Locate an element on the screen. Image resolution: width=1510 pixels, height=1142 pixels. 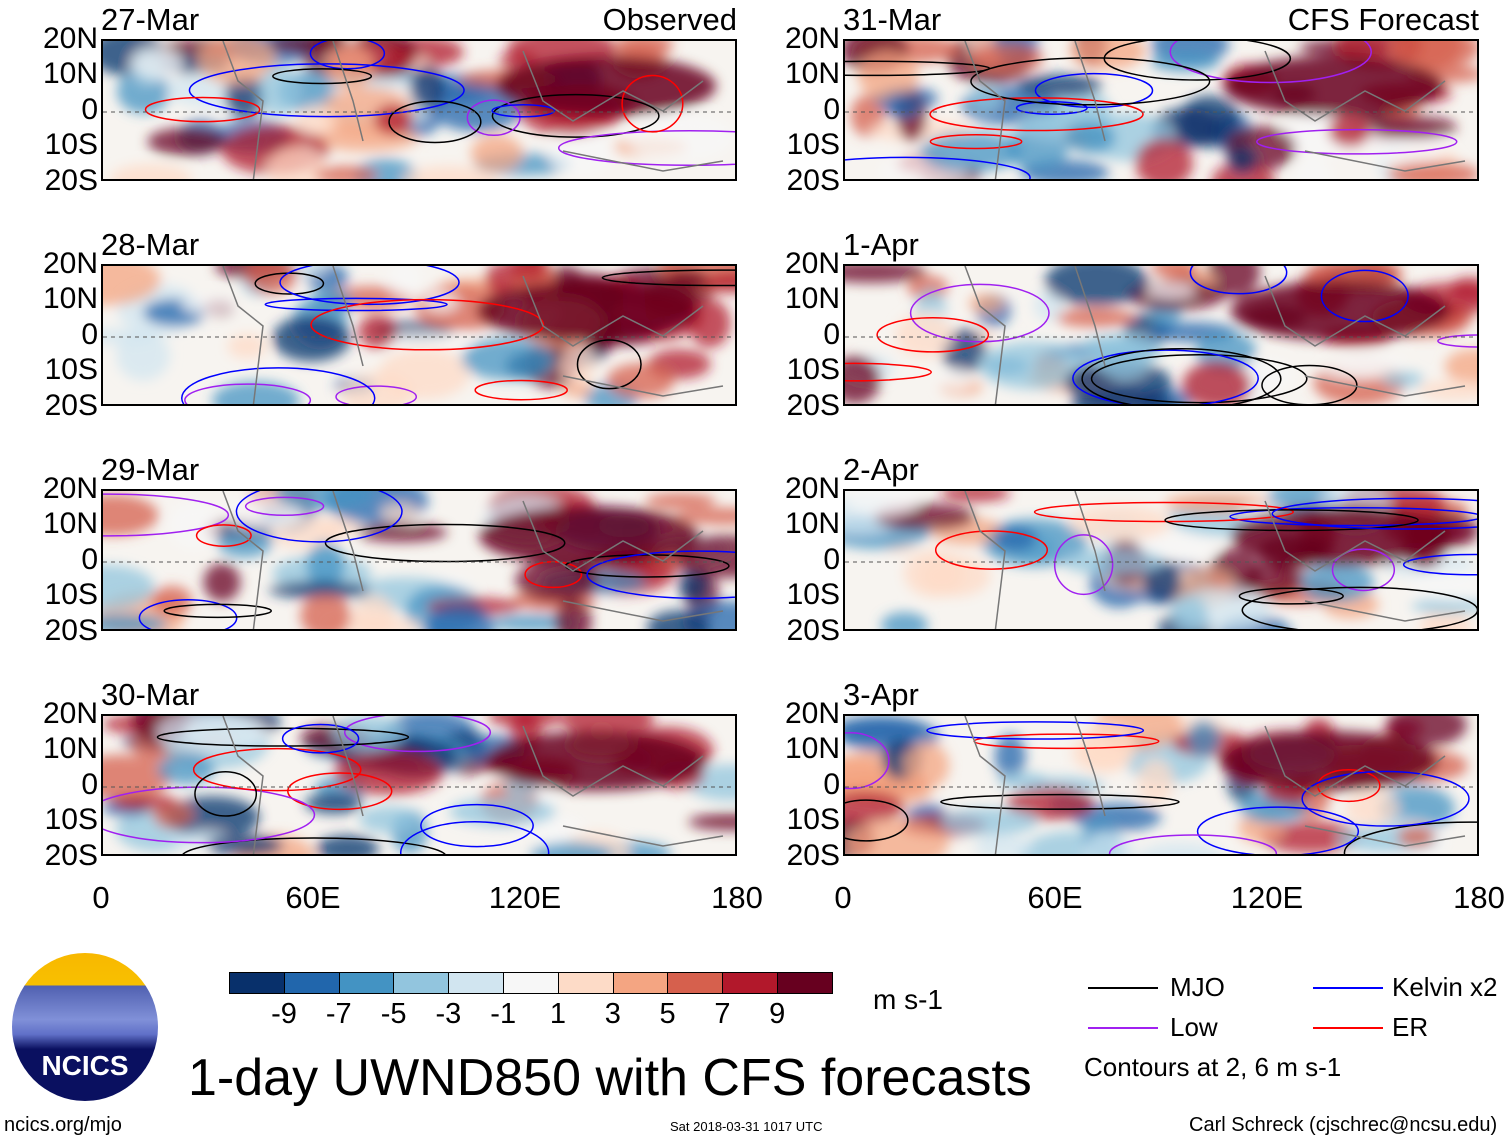
legend-line-ER is located at coordinates (1348, 1028).